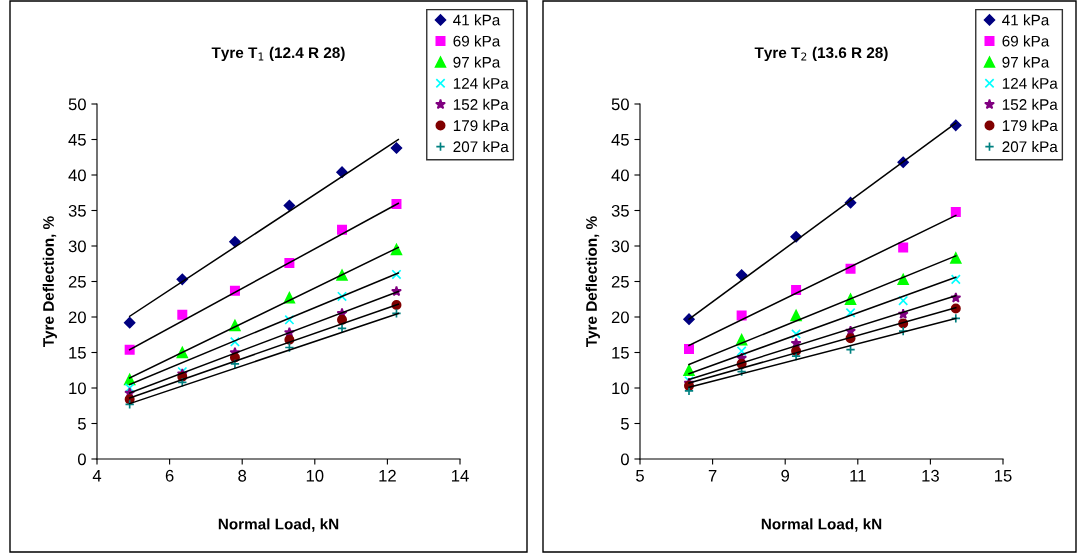  Describe the element at coordinates (278, 54) in the screenshot. I see `chart-title: Tyre T$_{1}$ (12.4 R 28)` at that location.